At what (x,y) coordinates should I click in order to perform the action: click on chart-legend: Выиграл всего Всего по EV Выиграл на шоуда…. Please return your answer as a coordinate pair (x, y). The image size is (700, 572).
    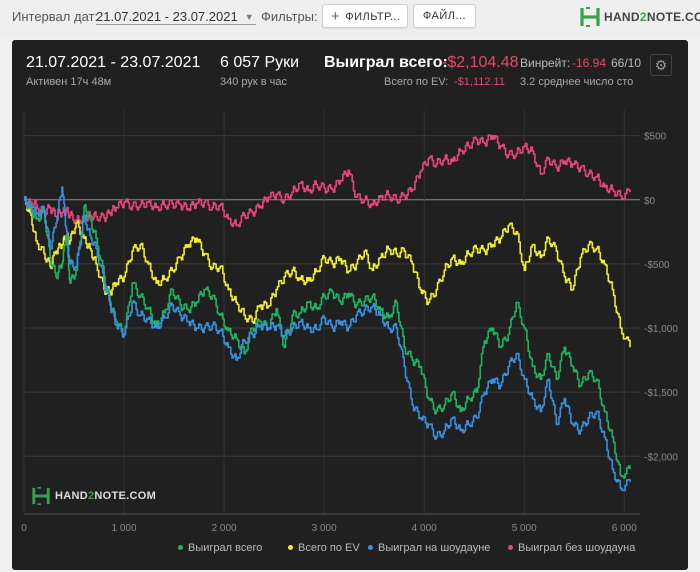
    Looking at the image, I should click on (350, 551).